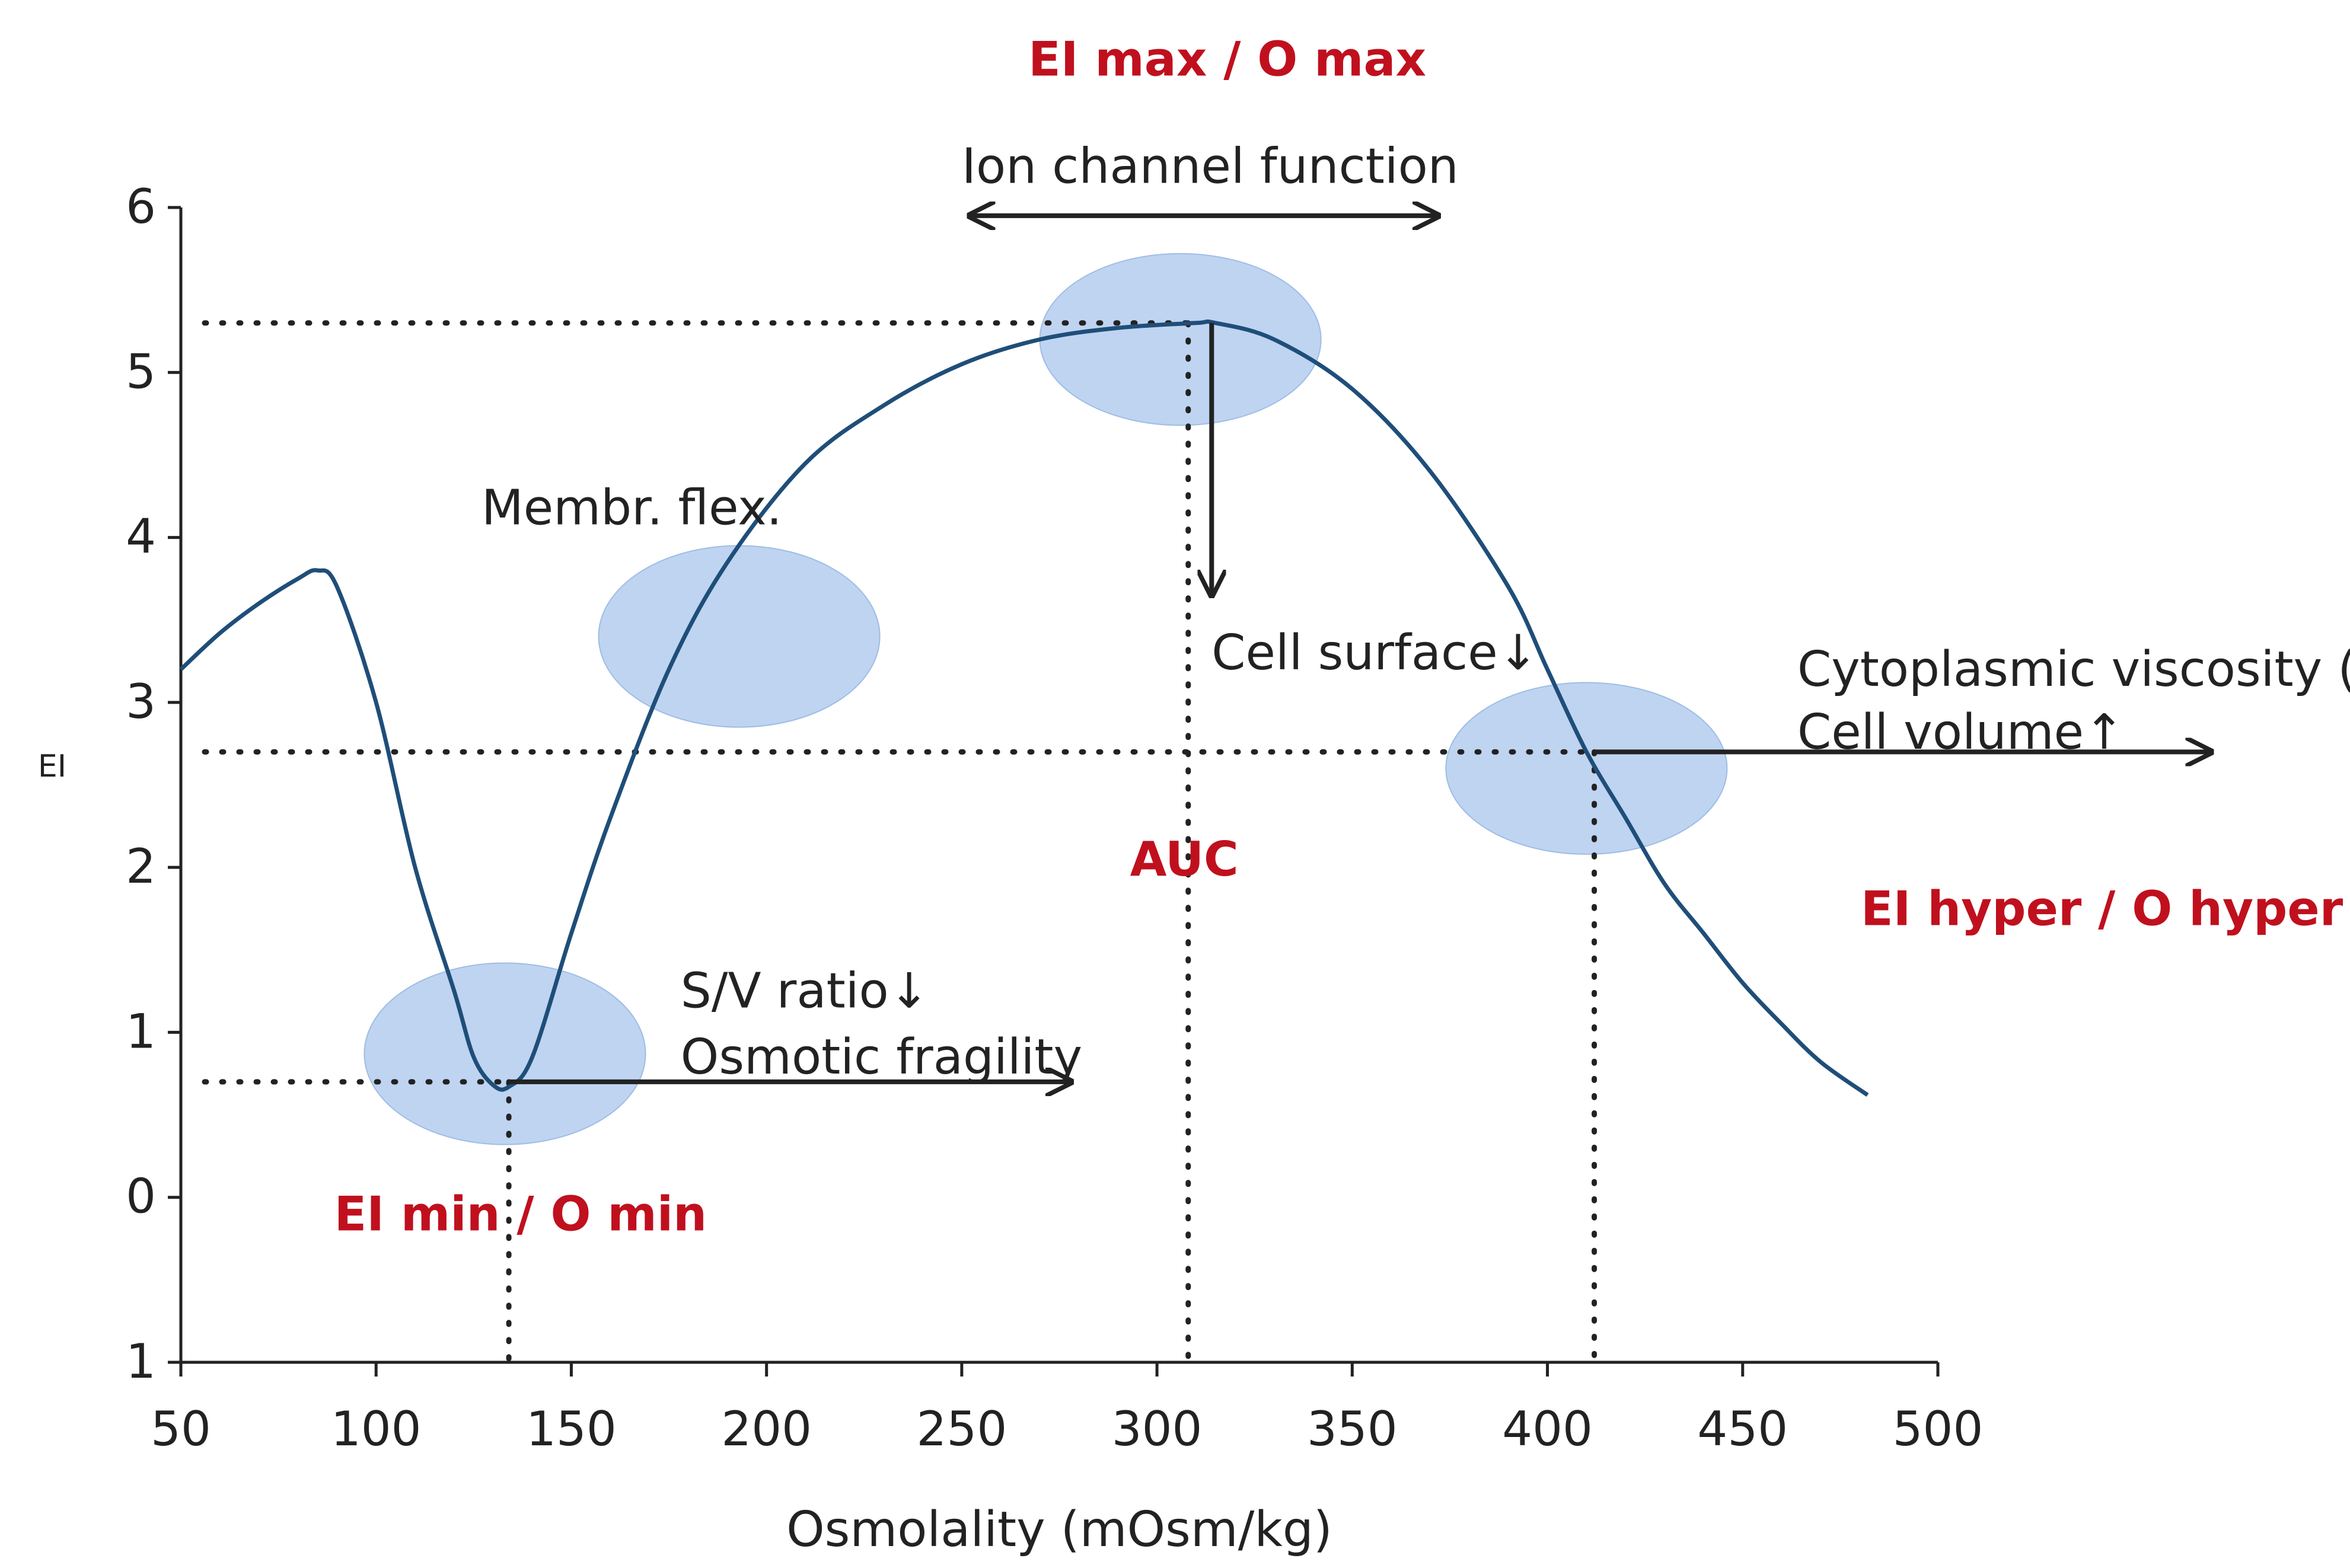  Describe the element at coordinates (141, 536) in the screenshot. I see `y-tick-label: 4` at that location.